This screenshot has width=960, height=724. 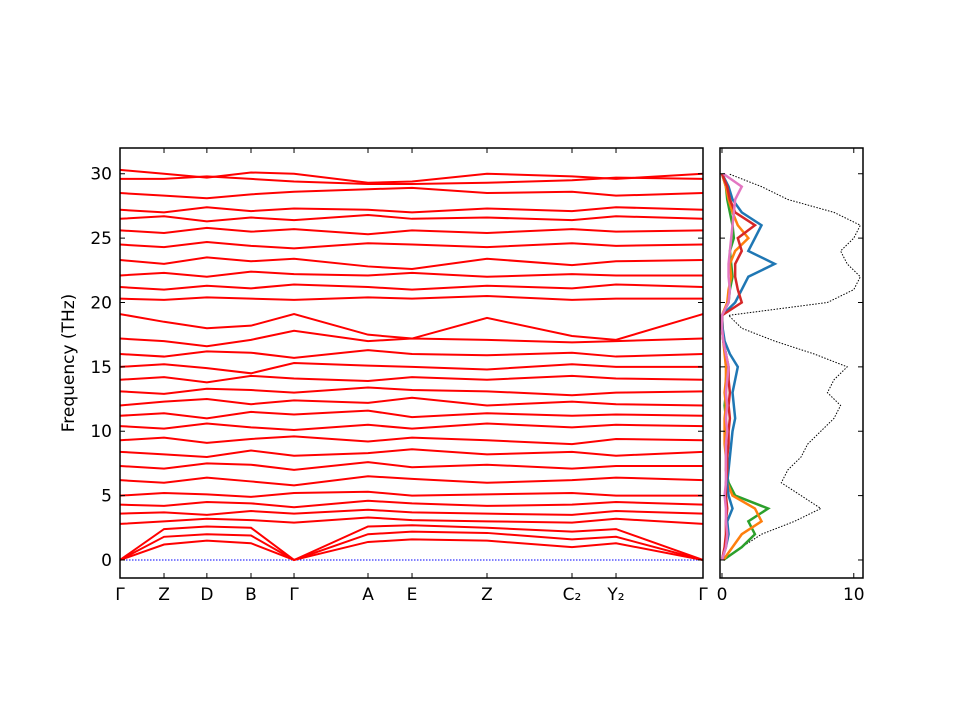 What do you see at coordinates (368, 595) in the screenshot?
I see `x-tick-label: A` at bounding box center [368, 595].